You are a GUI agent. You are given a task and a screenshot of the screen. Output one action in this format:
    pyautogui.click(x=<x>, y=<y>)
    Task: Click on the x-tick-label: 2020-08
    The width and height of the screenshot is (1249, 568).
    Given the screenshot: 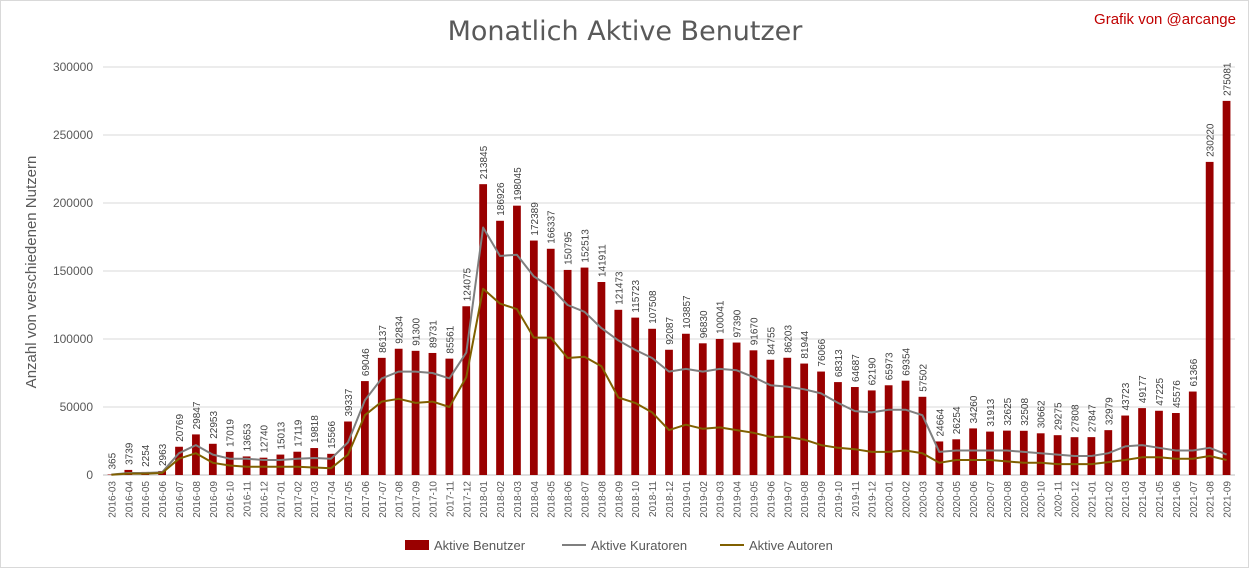 What is the action you would take?
    pyautogui.click(x=1008, y=499)
    